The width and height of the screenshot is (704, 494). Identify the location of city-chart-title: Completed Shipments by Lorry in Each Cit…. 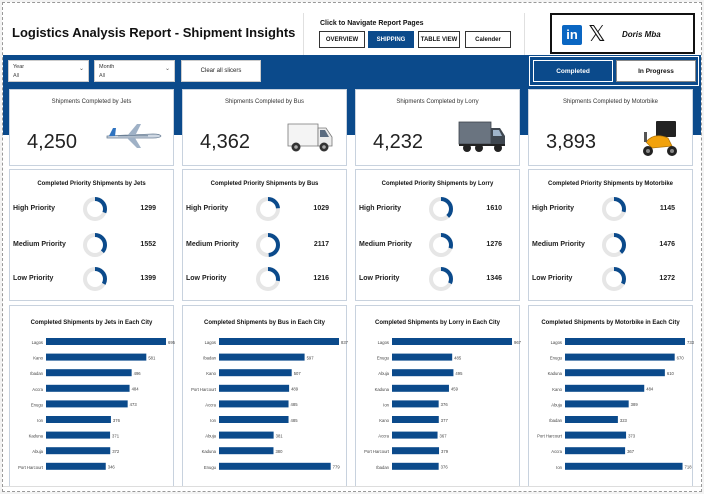
(437, 323).